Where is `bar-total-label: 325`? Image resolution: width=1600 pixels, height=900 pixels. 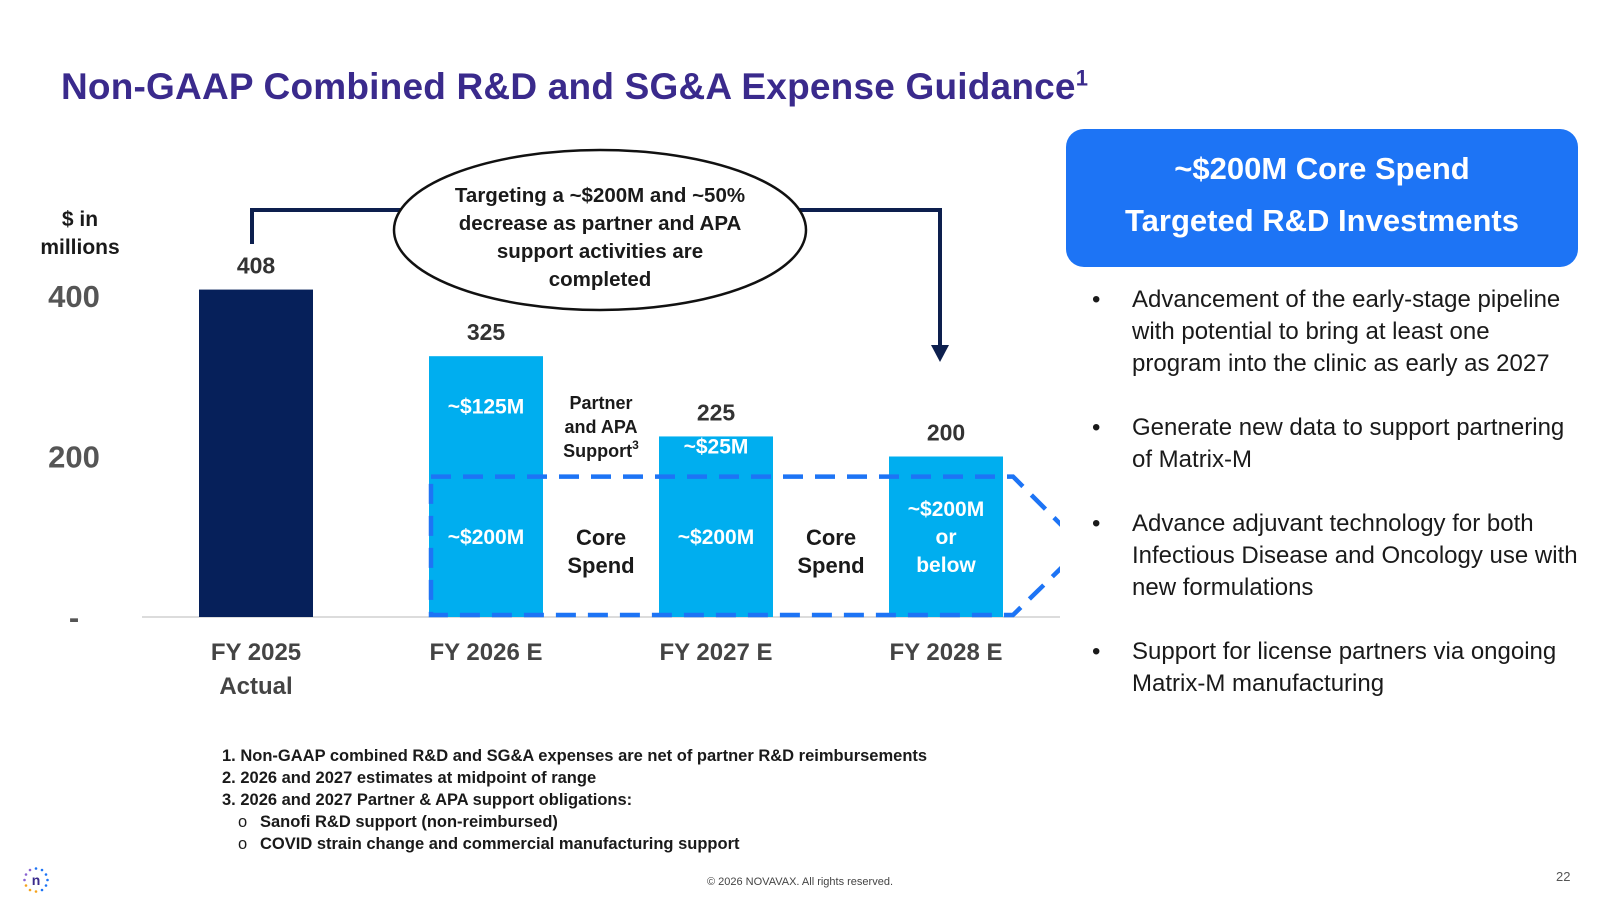 bar-total-label: 325 is located at coordinates (486, 332).